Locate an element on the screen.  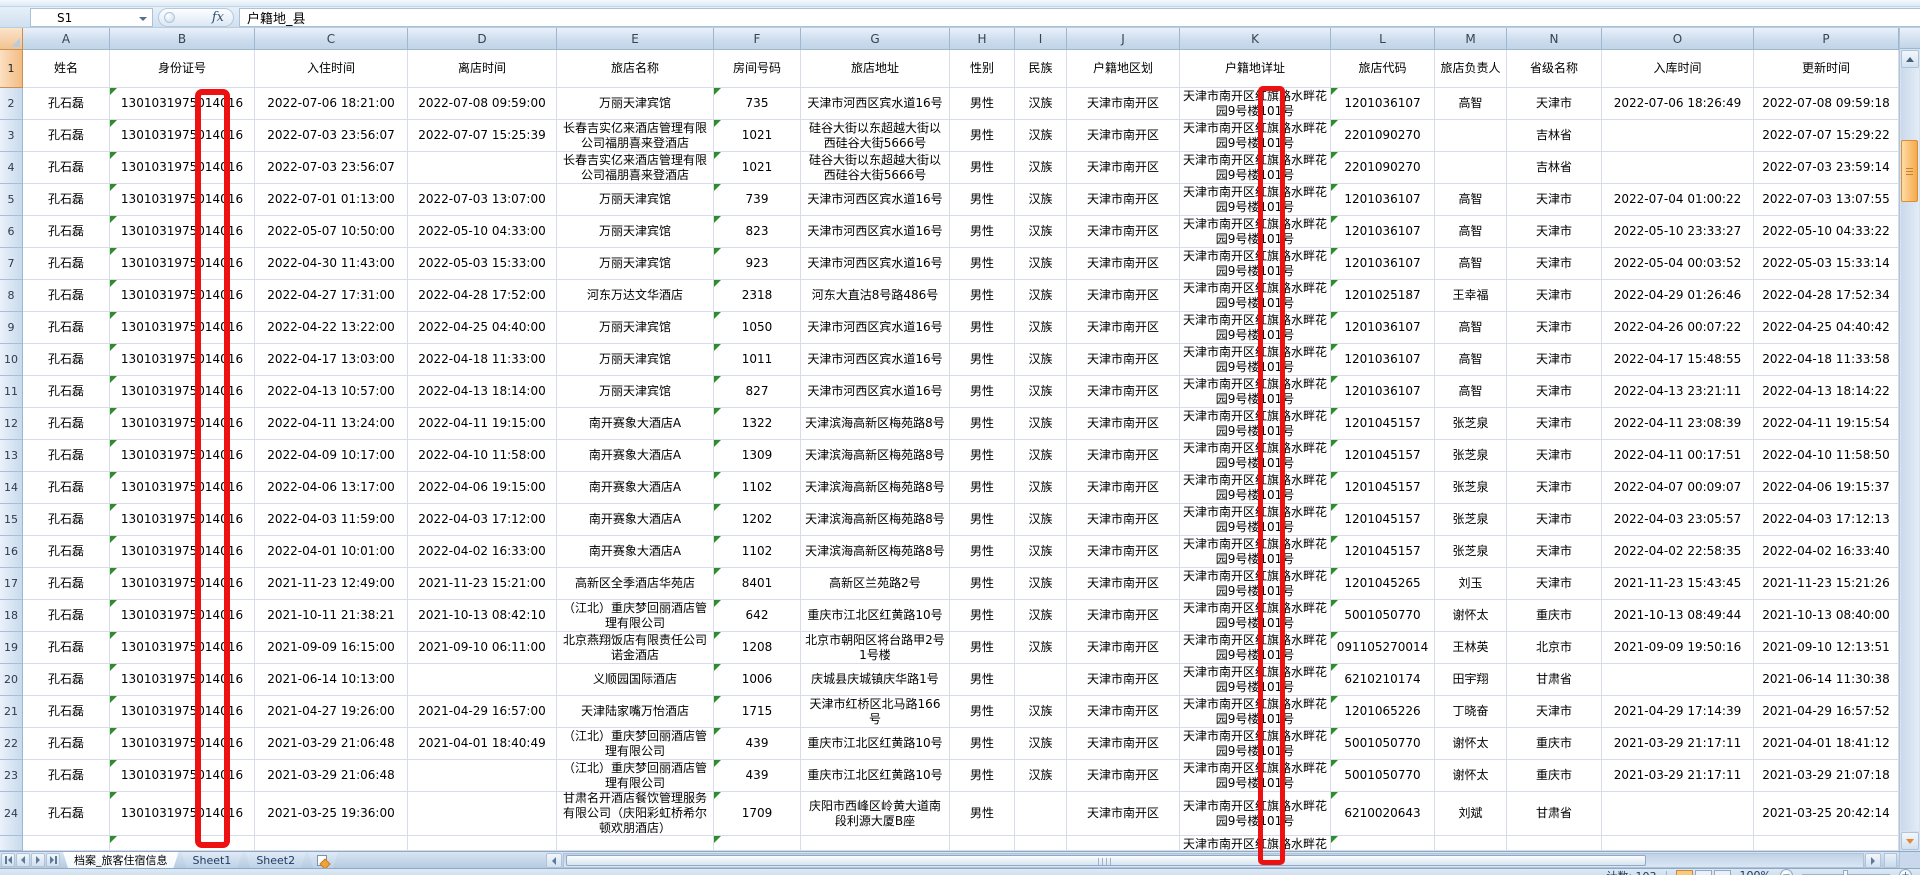
cell-N18: 重庆市 is located at coordinates (1554, 616).